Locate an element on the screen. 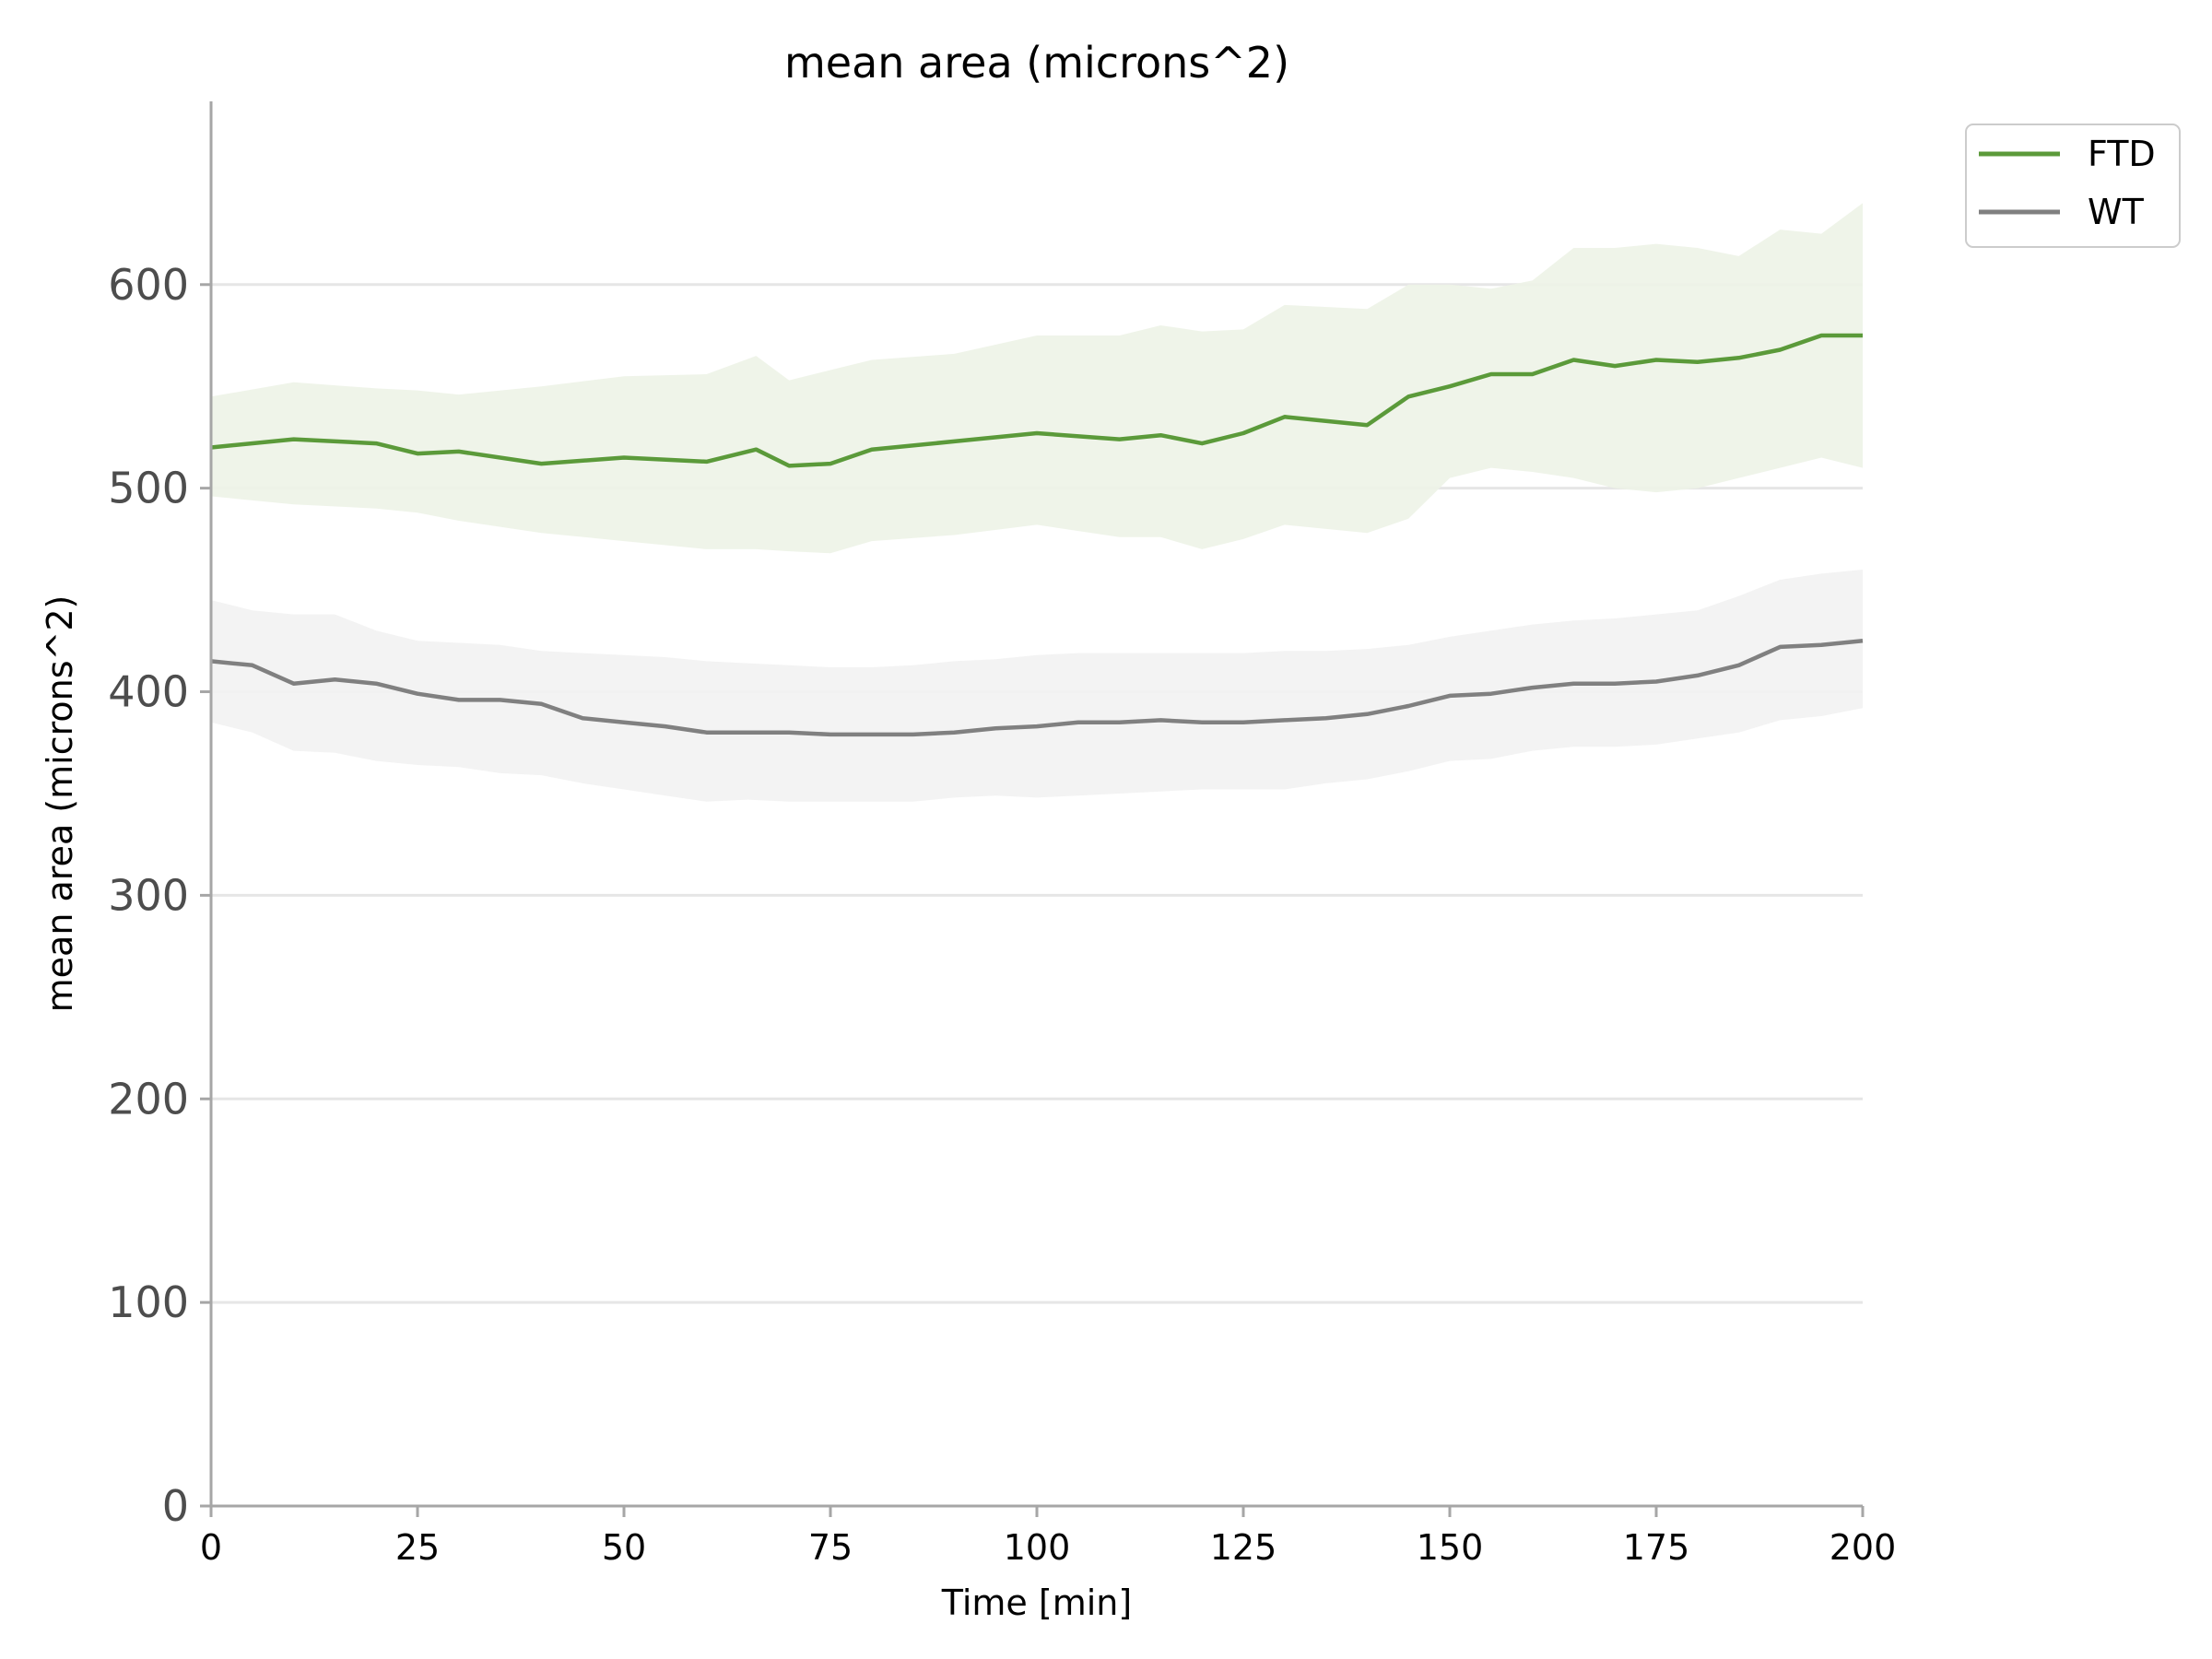 The width and height of the screenshot is (2212, 1659). x-ticks: 0 25 50 75 100 125 150 175 200 is located at coordinates (1048, 1537).